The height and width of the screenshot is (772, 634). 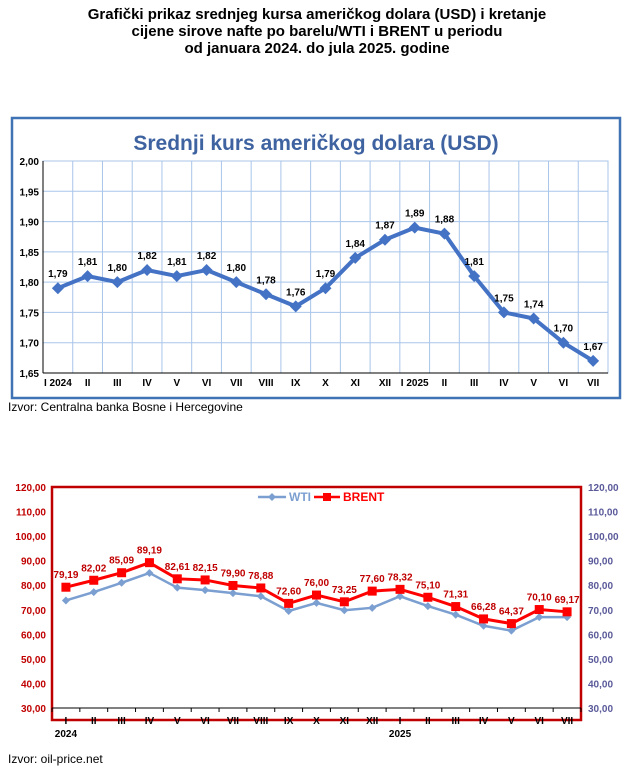 I want to click on usd-y-tick-label: 1,70, so click(x=30, y=344).